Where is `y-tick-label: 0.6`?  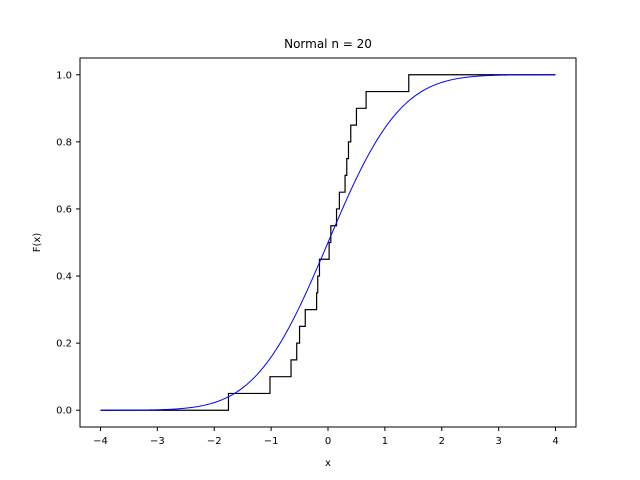 y-tick-label: 0.6 is located at coordinates (64, 209).